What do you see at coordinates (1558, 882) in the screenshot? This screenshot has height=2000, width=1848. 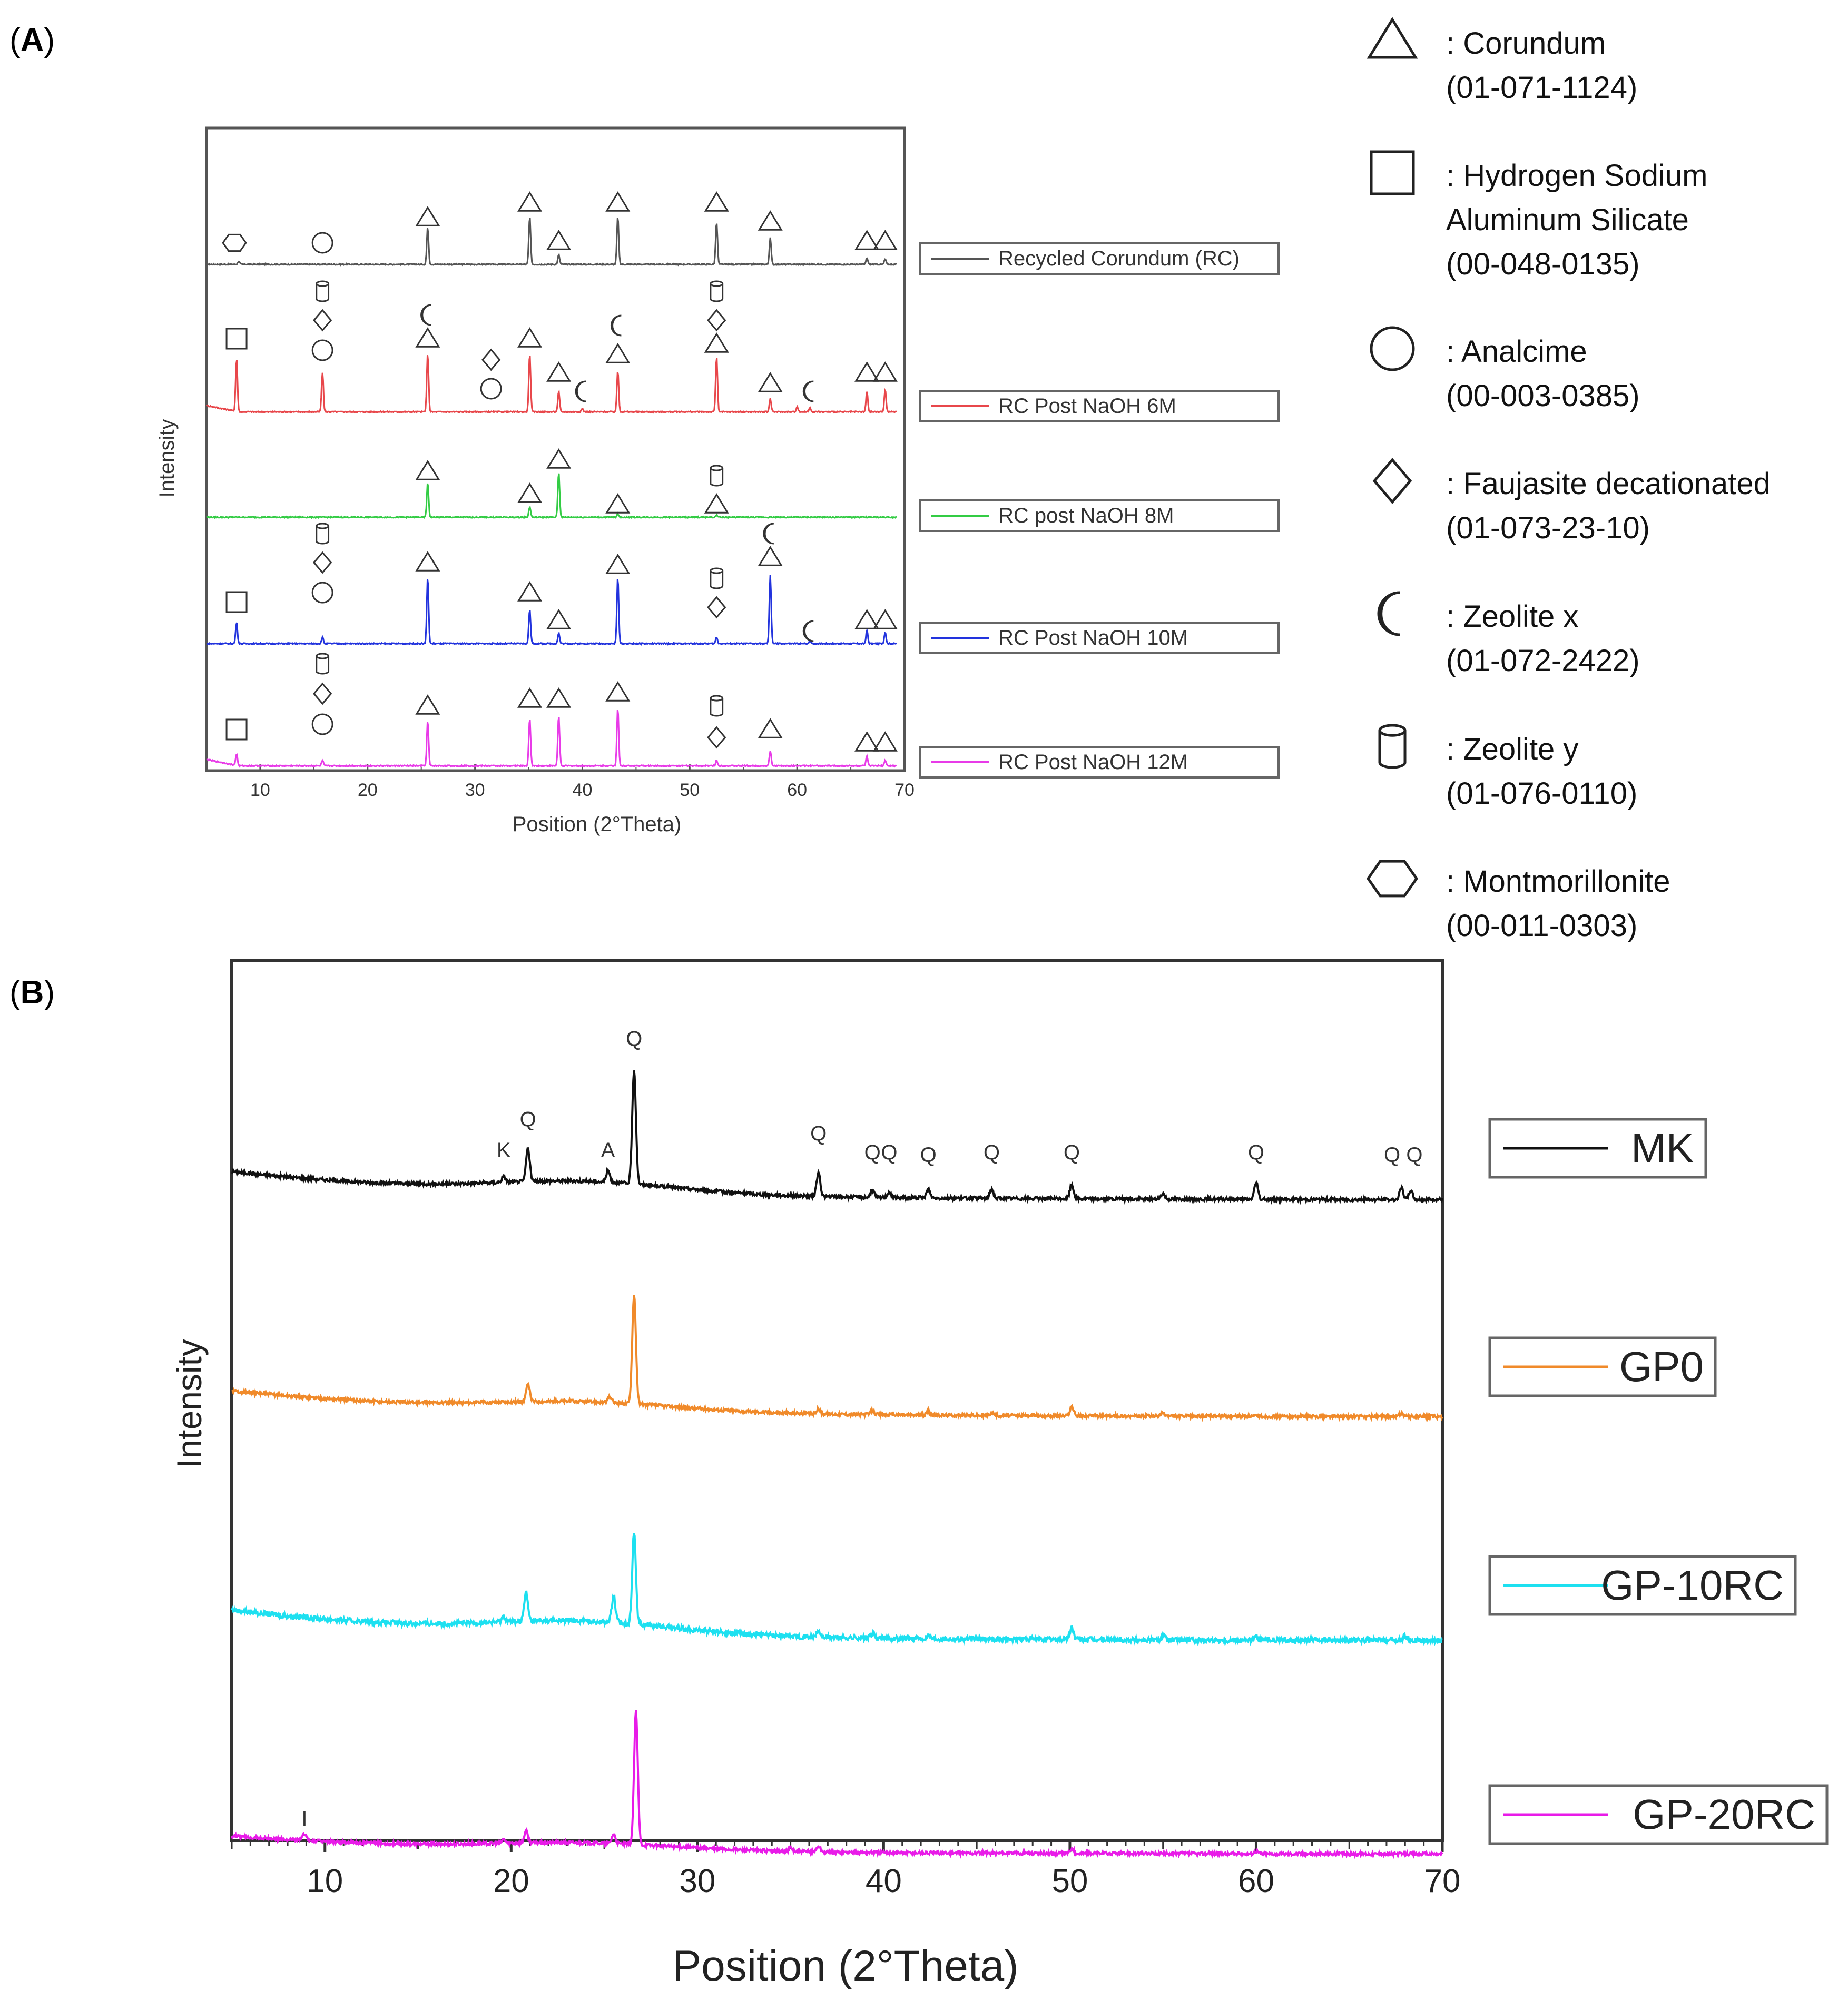 I see `symbol-key-text: : Montmorillonite` at bounding box center [1558, 882].